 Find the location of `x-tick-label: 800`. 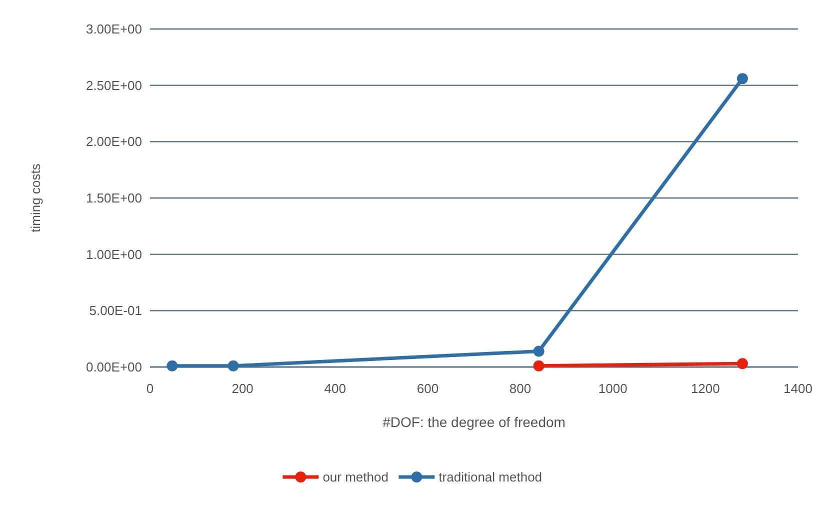

x-tick-label: 800 is located at coordinates (520, 388).